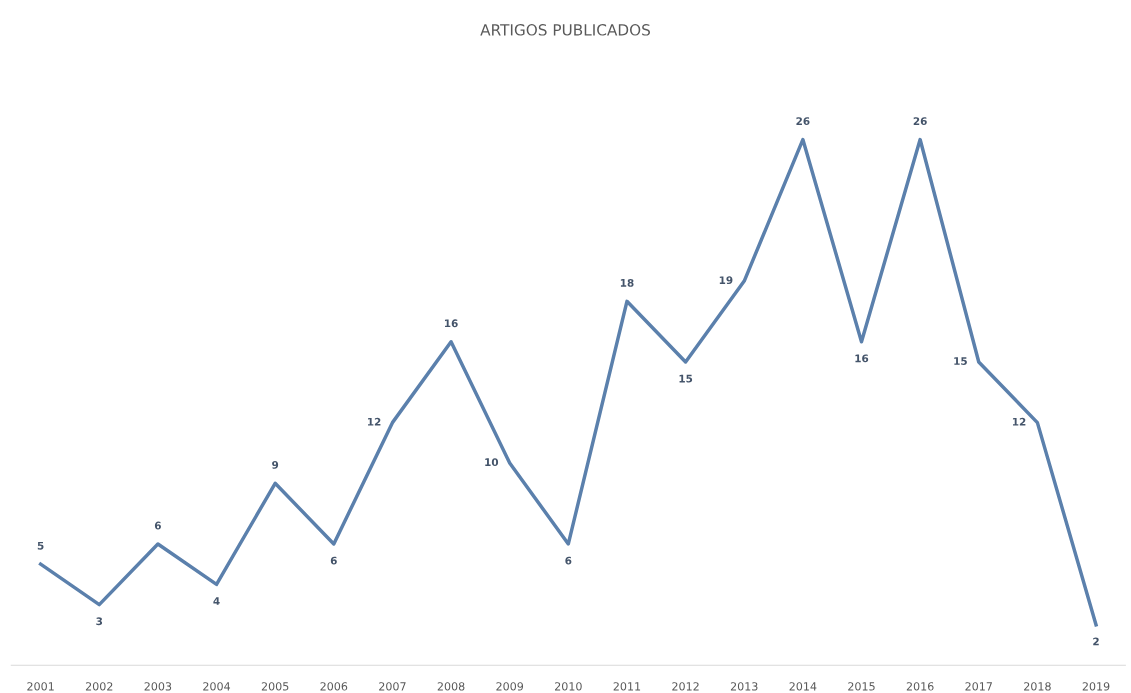  I want to click on x-tick-label: 2007, so click(392, 686).